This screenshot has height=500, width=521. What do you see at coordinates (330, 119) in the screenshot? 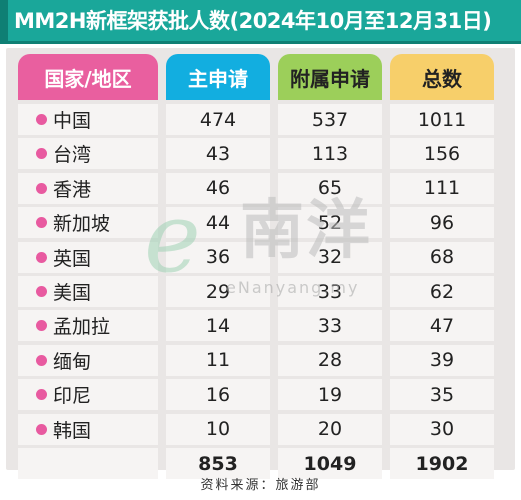
I see `dependent-value: 537` at bounding box center [330, 119].